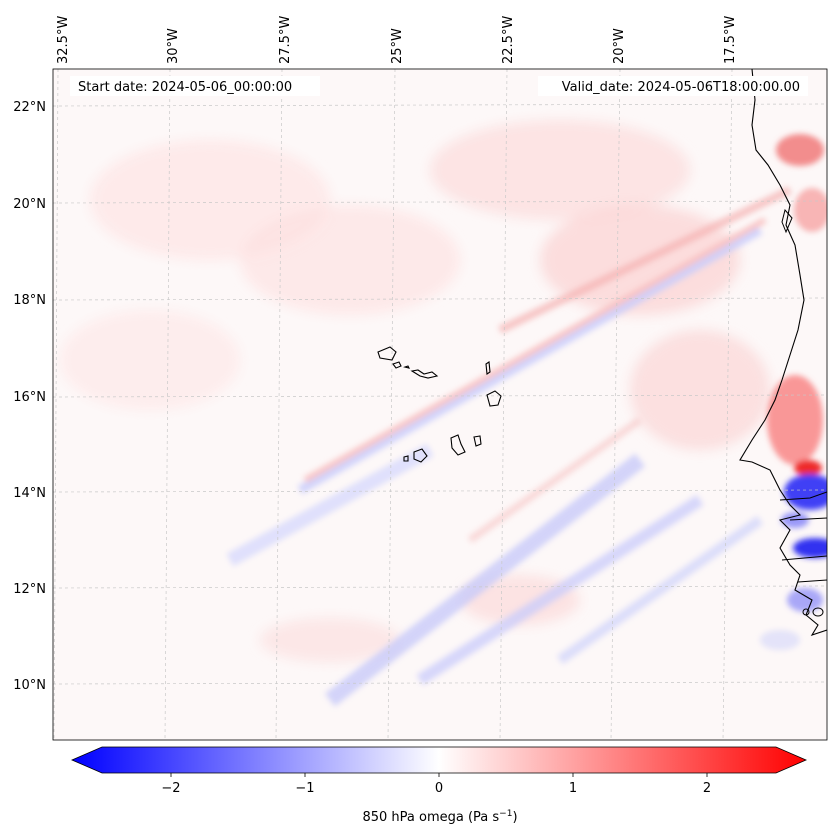  What do you see at coordinates (430, 817) in the screenshot?
I see `colorbar-label-main: 850 hPa omega (Pa s` at bounding box center [430, 817].